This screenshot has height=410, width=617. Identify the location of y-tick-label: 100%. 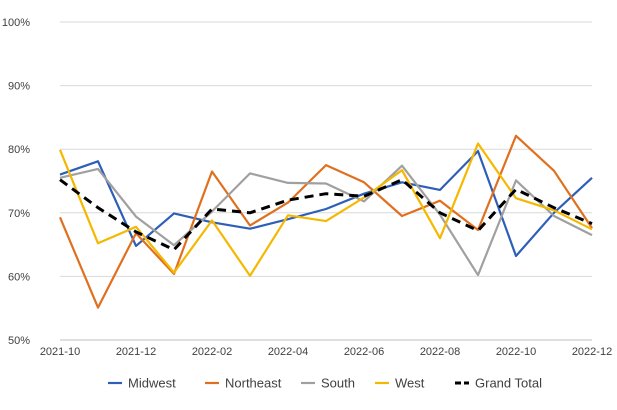
(16, 23).